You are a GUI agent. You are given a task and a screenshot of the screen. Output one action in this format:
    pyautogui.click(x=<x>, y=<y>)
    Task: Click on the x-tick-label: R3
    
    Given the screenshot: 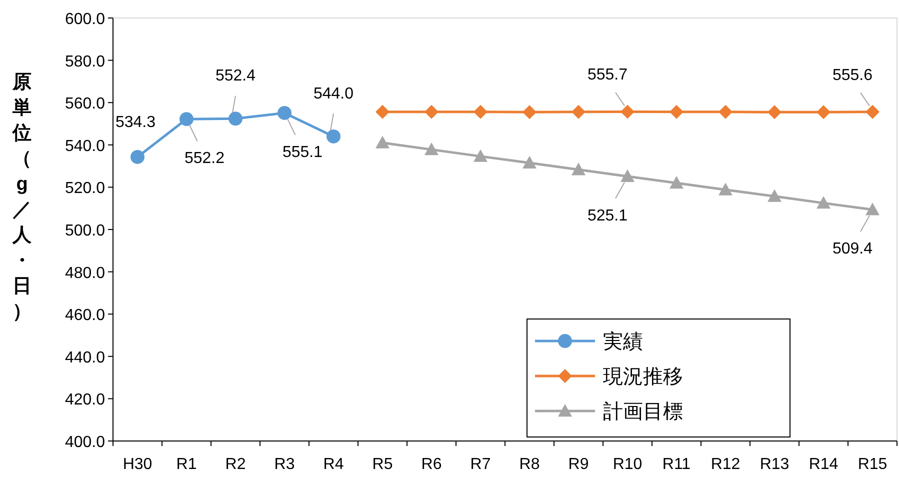 What is the action you would take?
    pyautogui.click(x=284, y=464)
    